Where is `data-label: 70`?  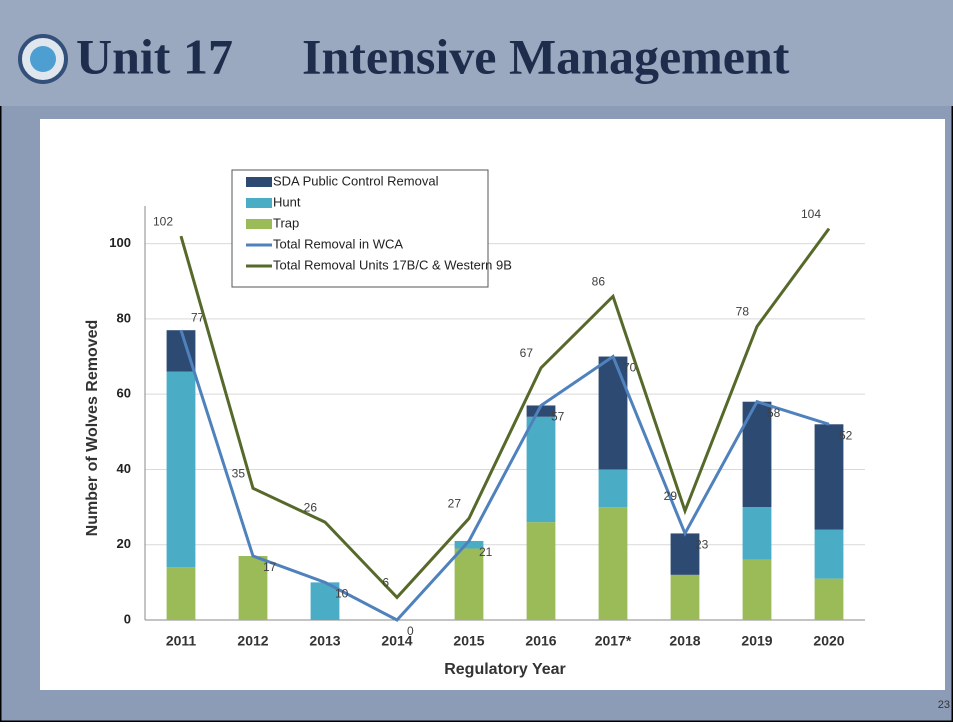 data-label: 70 is located at coordinates (630, 368).